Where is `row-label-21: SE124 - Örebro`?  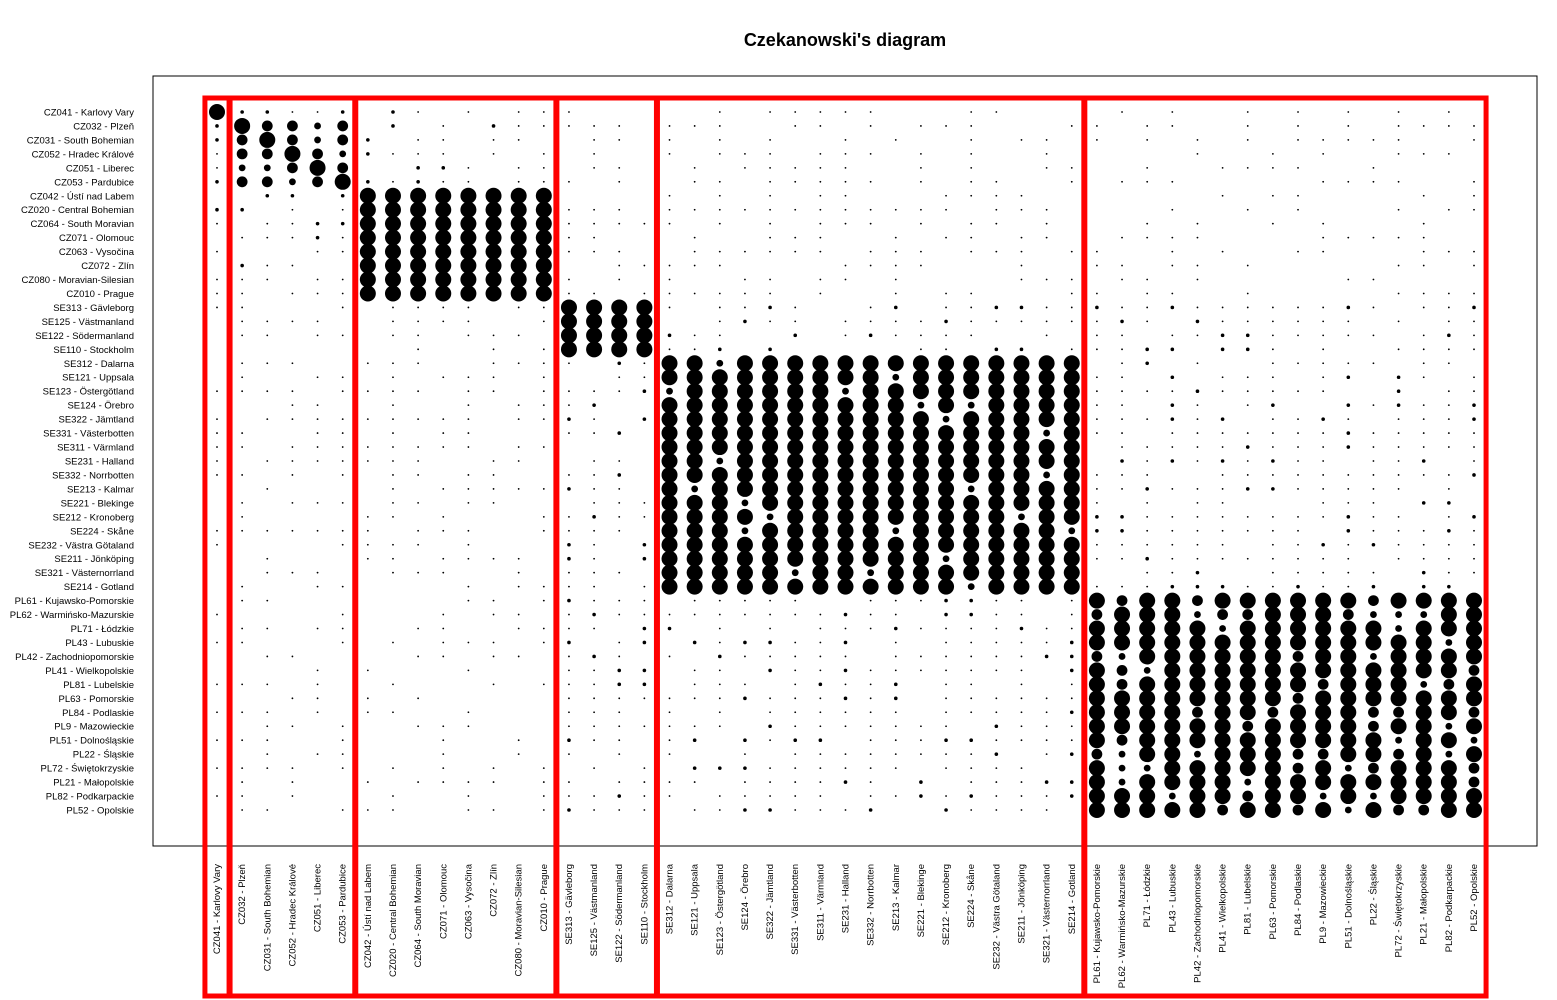
row-label-21: SE124 - Örebro is located at coordinates (100, 406).